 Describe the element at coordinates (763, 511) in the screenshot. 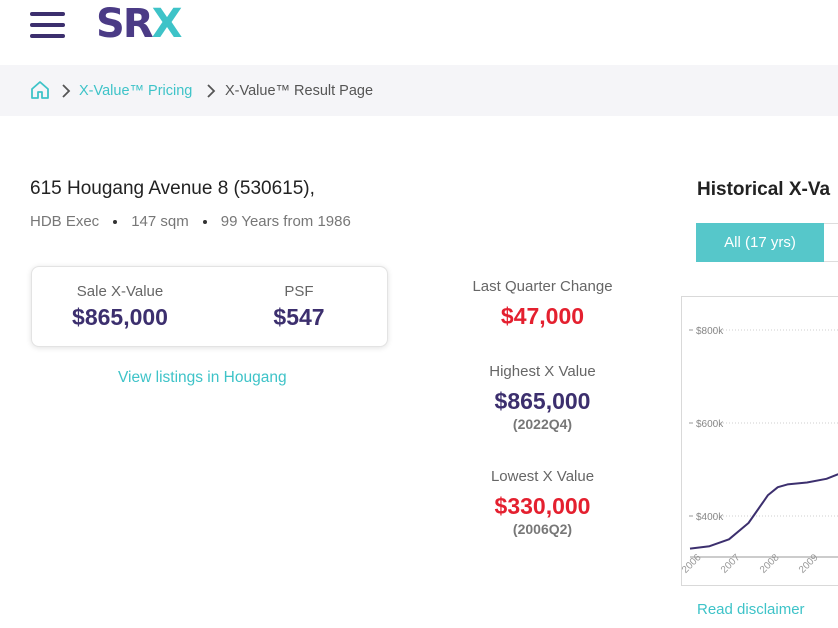

I see `series-line` at that location.